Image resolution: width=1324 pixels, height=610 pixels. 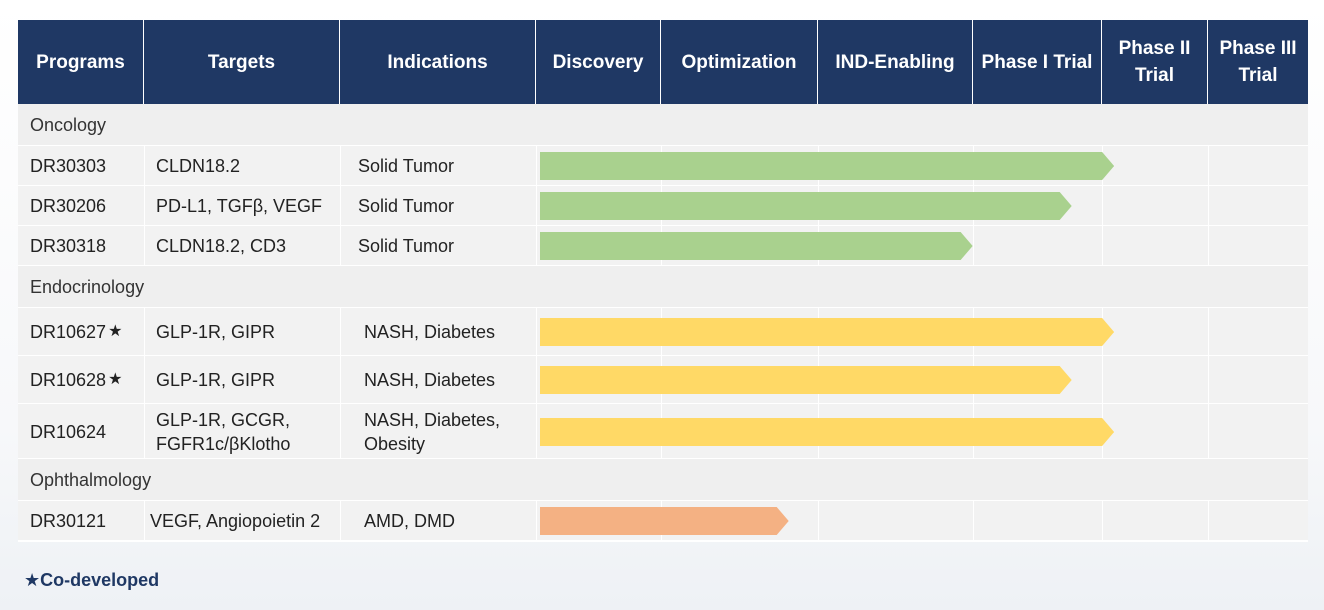 I want to click on targets-text: PD-L1, TGFβ, VEGF, so click(x=239, y=206).